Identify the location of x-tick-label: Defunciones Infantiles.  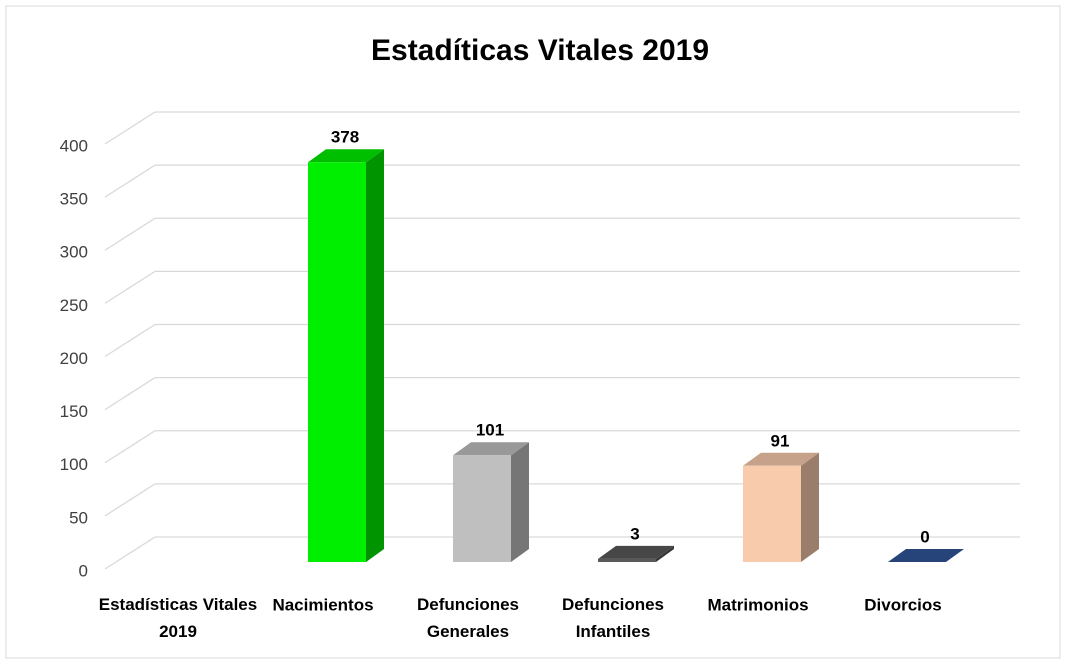
(613, 618).